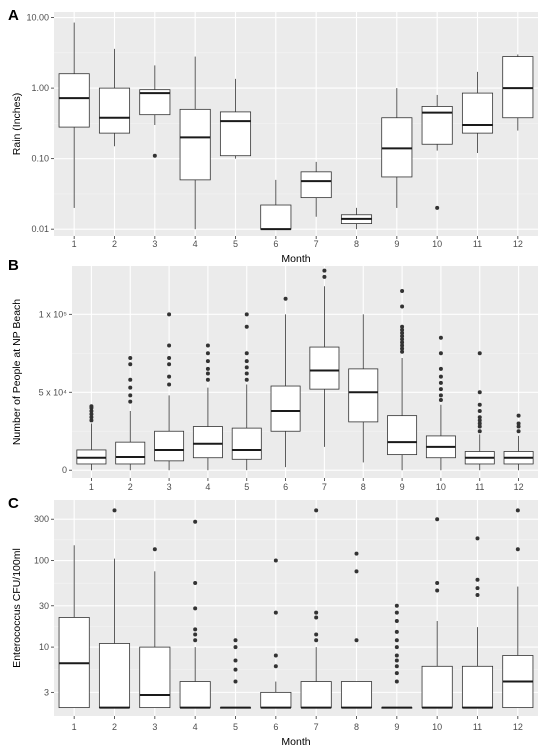 Image resolution: width=550 pixels, height=753 pixels. I want to click on y-tick-label: 3, so click(46, 692).